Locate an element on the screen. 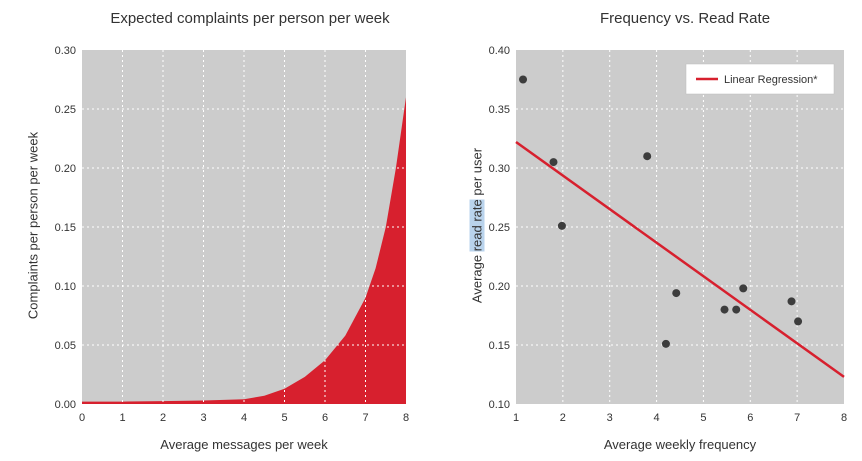 Image resolution: width=862 pixels, height=461 pixels. right-x-tick-2: 3 is located at coordinates (610, 418).